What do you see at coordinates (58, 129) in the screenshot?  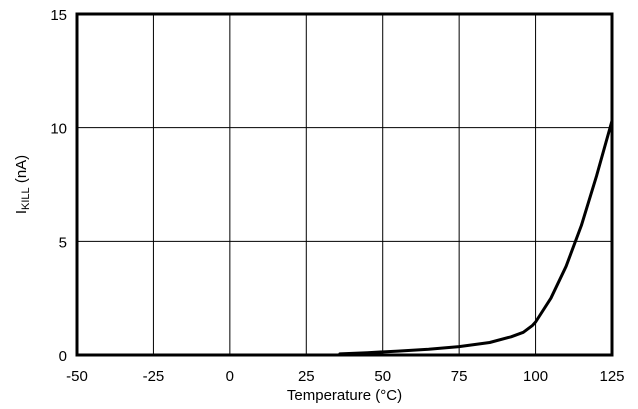 I see `y-tick-label: 10` at bounding box center [58, 129].